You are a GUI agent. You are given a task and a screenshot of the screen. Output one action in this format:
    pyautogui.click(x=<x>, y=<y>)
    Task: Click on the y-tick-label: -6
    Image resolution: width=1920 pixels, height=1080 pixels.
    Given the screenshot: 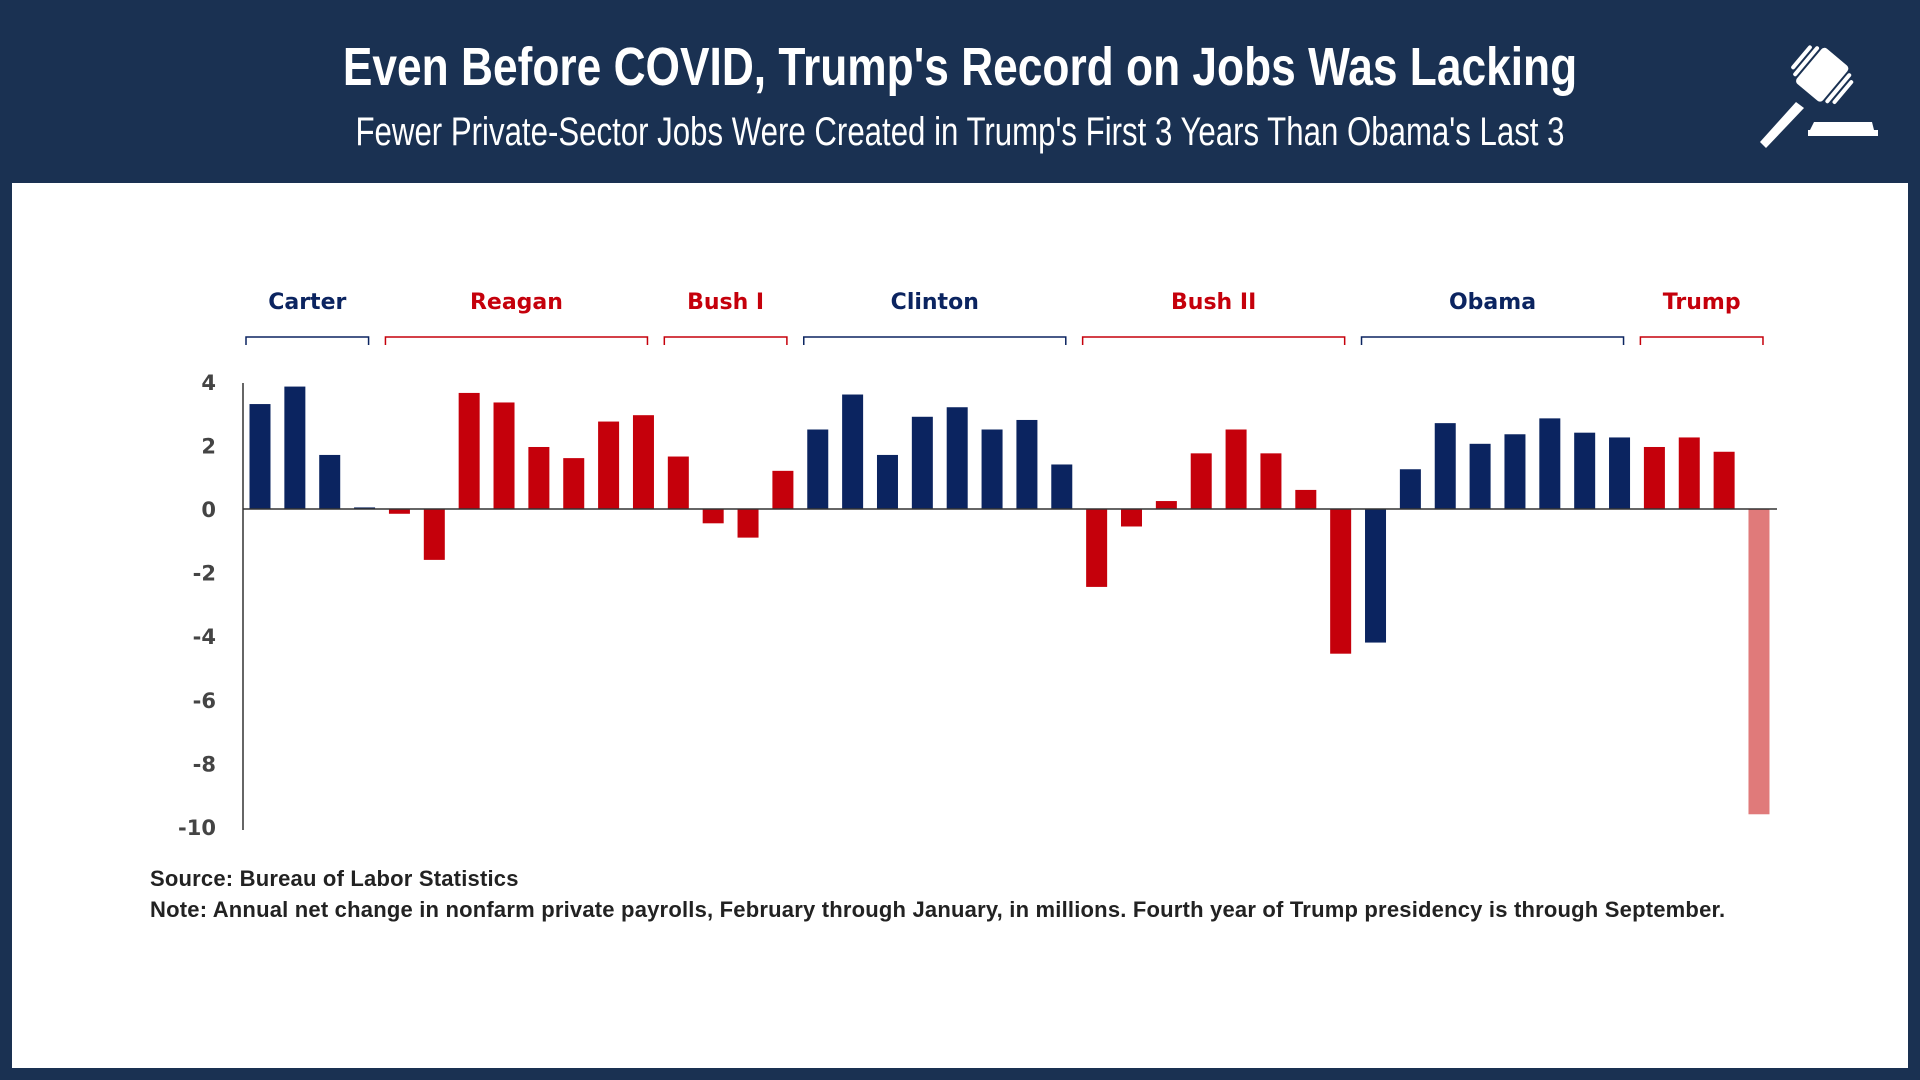 What is the action you would take?
    pyautogui.click(x=204, y=701)
    